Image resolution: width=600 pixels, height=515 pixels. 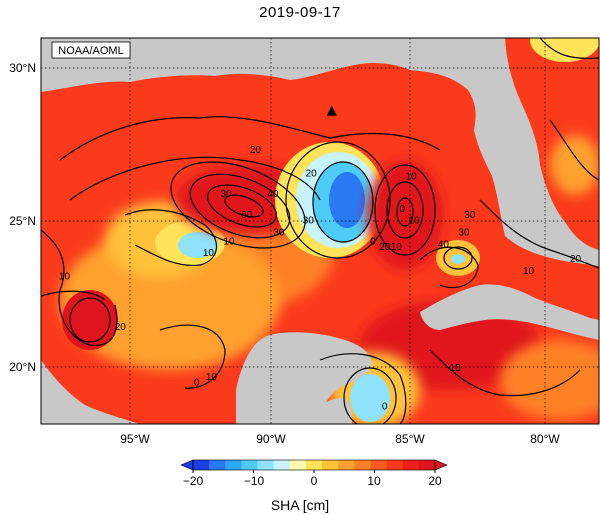 I want to click on lon-tick-80: 80°W, so click(x=545, y=439).